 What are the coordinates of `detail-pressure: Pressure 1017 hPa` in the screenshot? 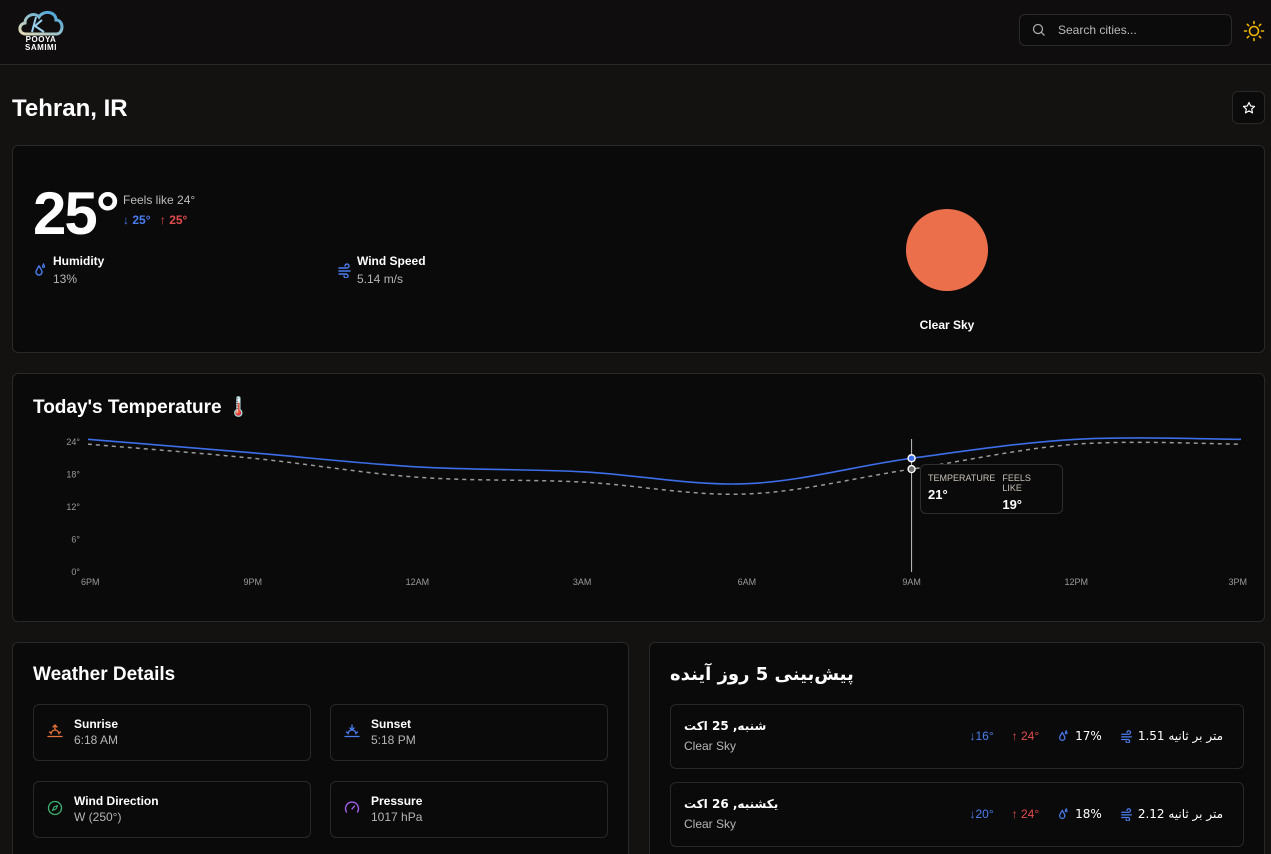 It's located at (469, 809).